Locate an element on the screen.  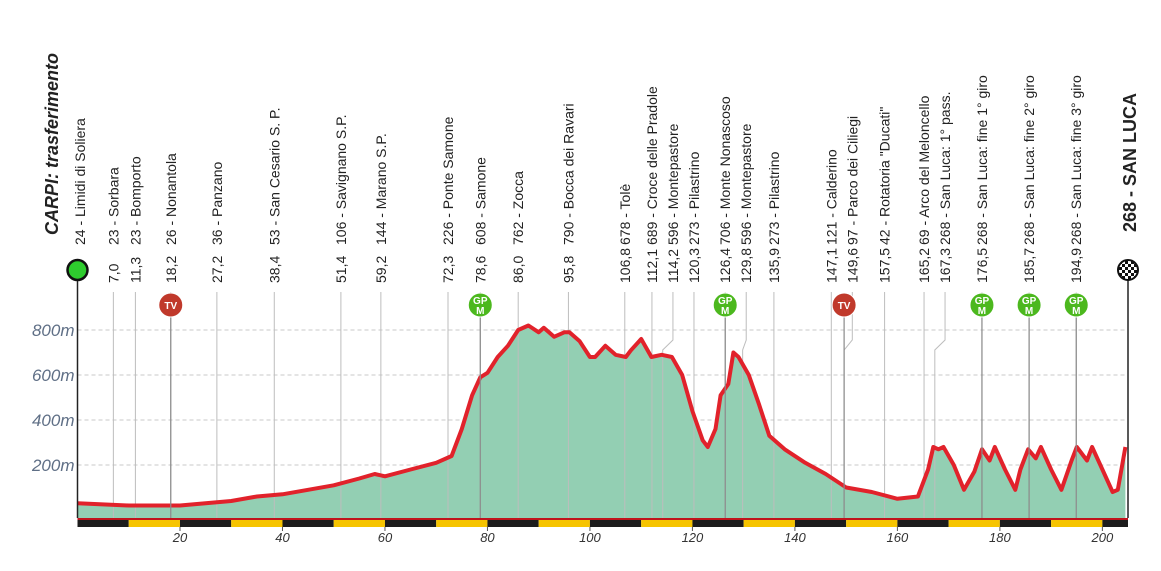
waypoint-km: 185,7 is located at coordinates (1029, 265).